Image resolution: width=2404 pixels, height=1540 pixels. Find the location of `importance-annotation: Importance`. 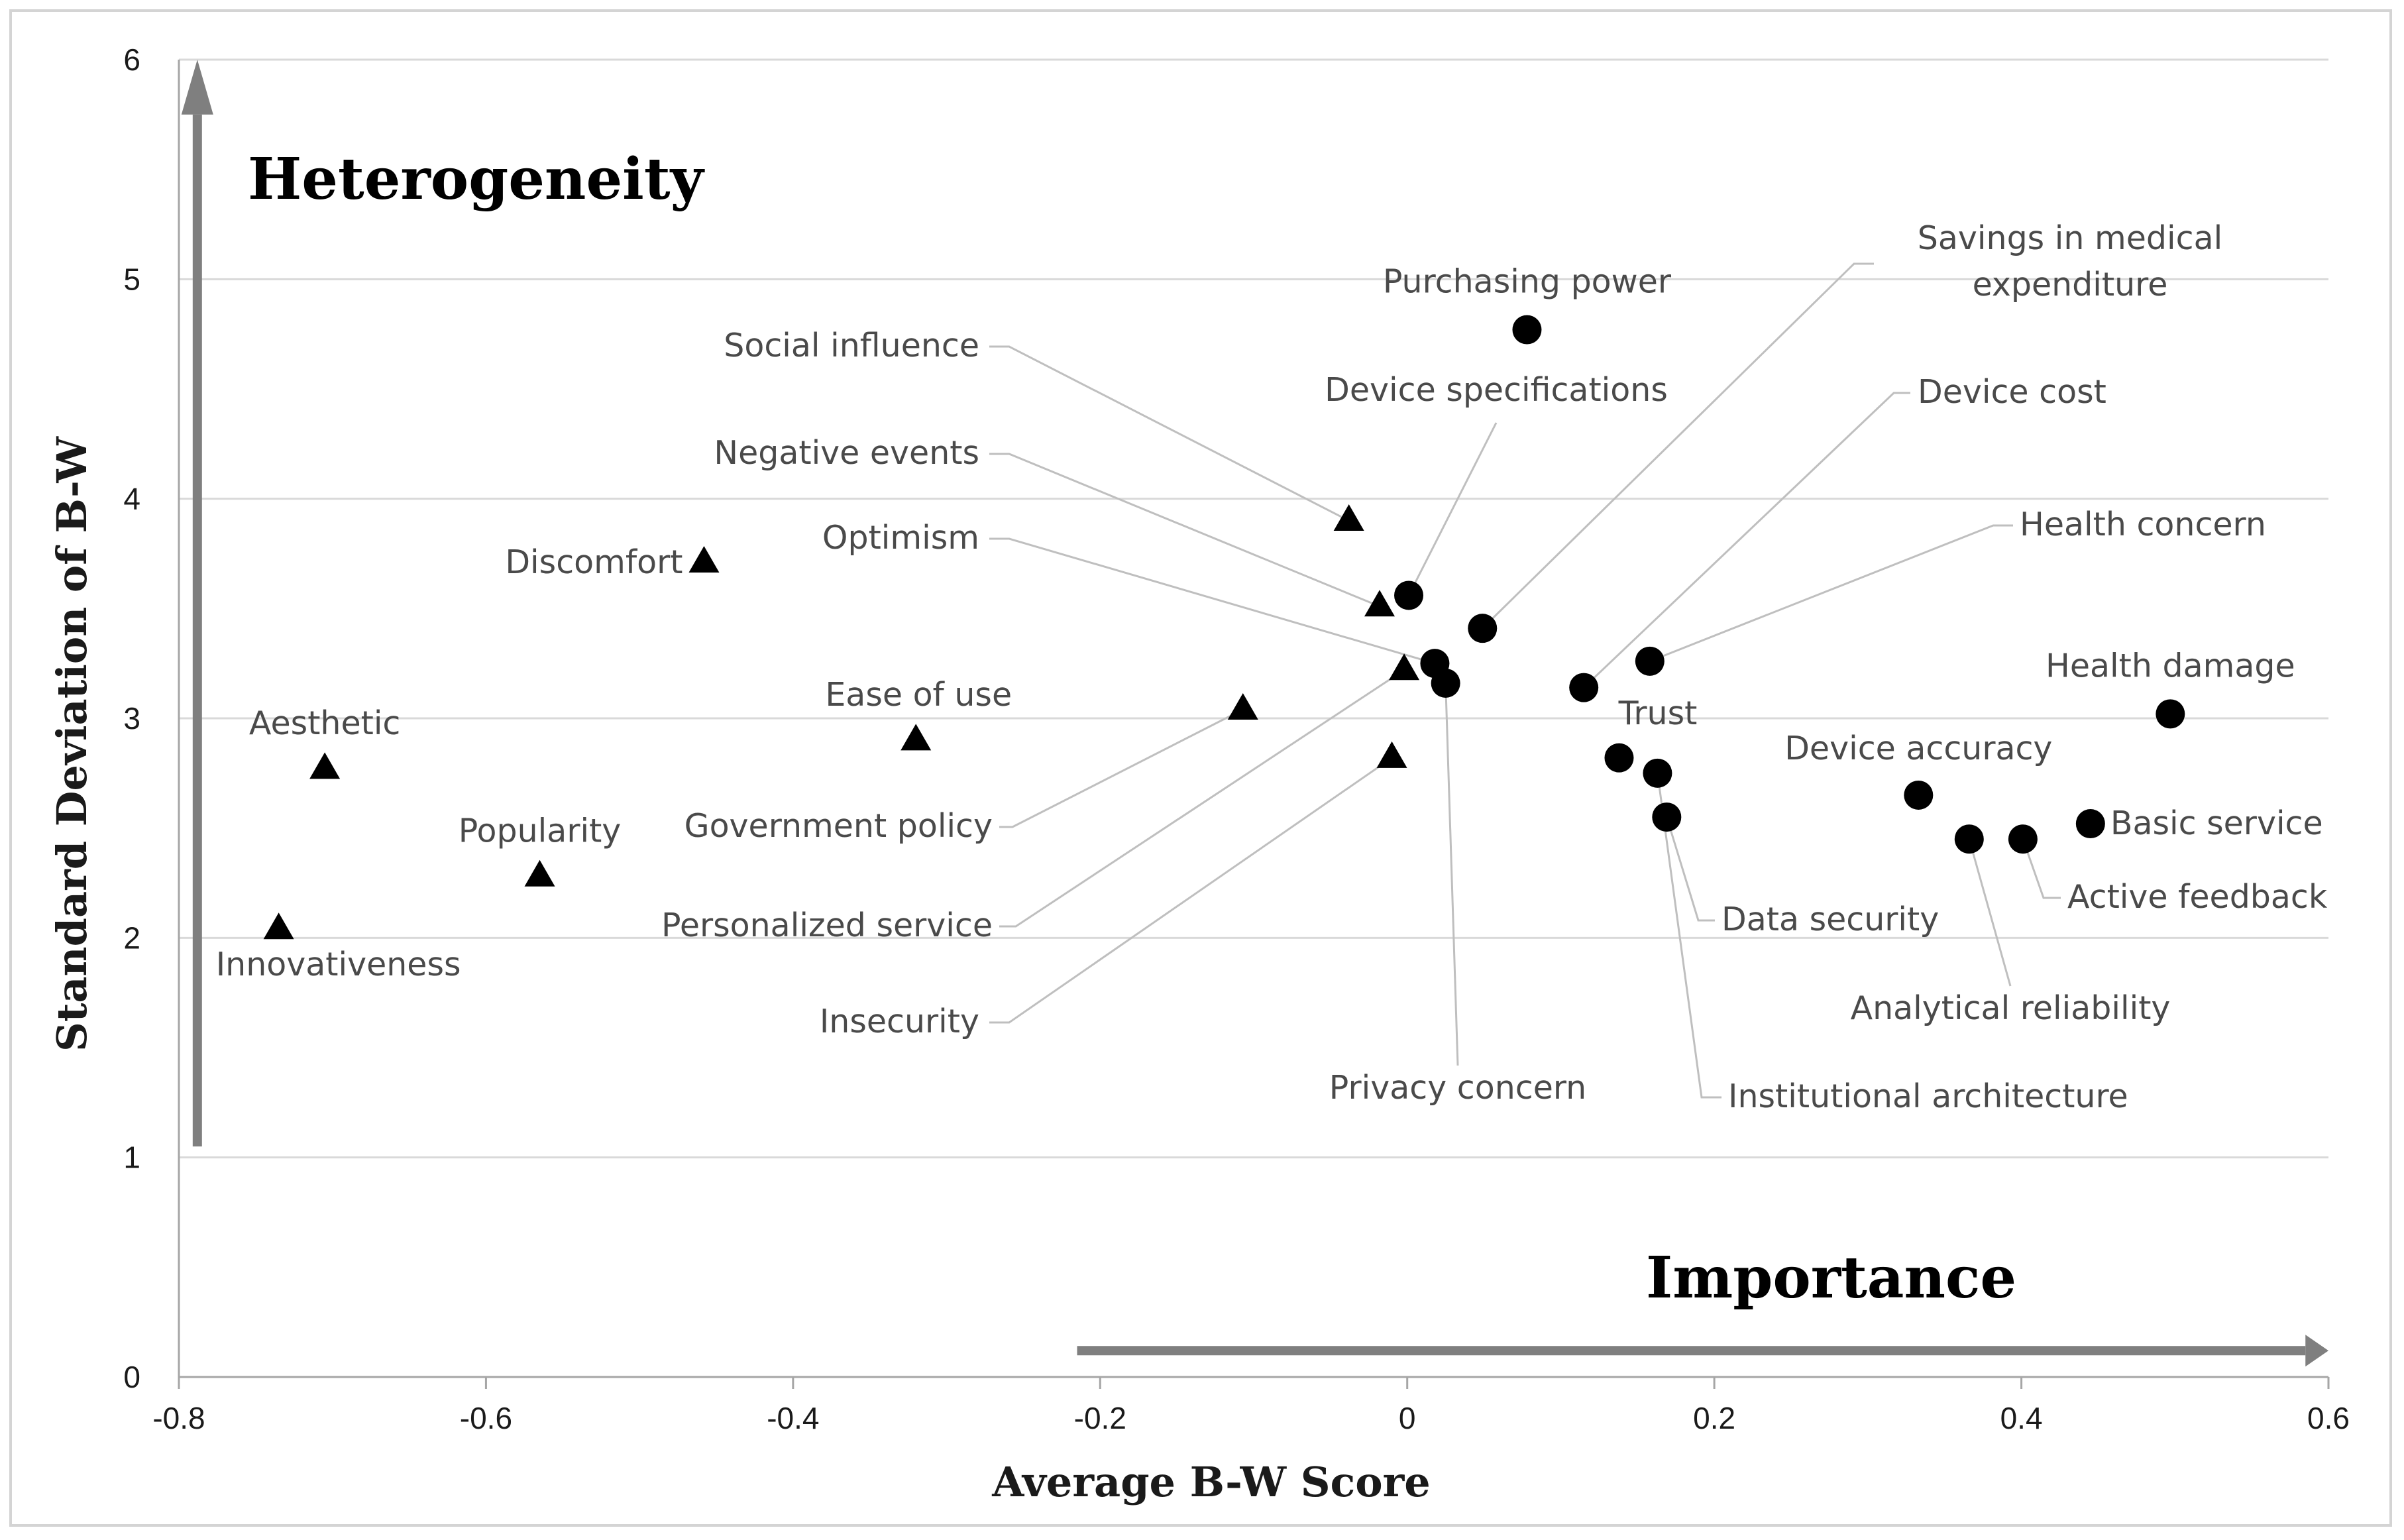

importance-annotation: Importance is located at coordinates (1831, 1277).